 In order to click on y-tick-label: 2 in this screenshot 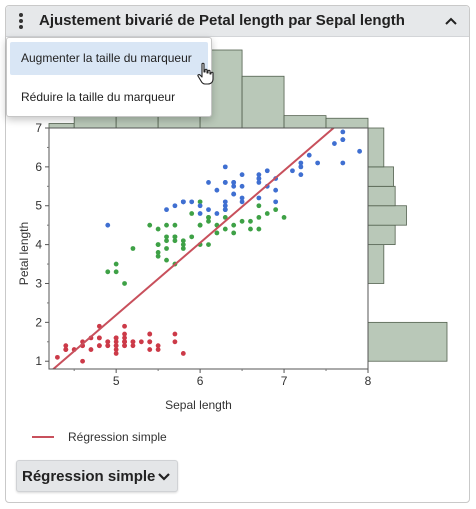, I will do `click(38, 322)`.